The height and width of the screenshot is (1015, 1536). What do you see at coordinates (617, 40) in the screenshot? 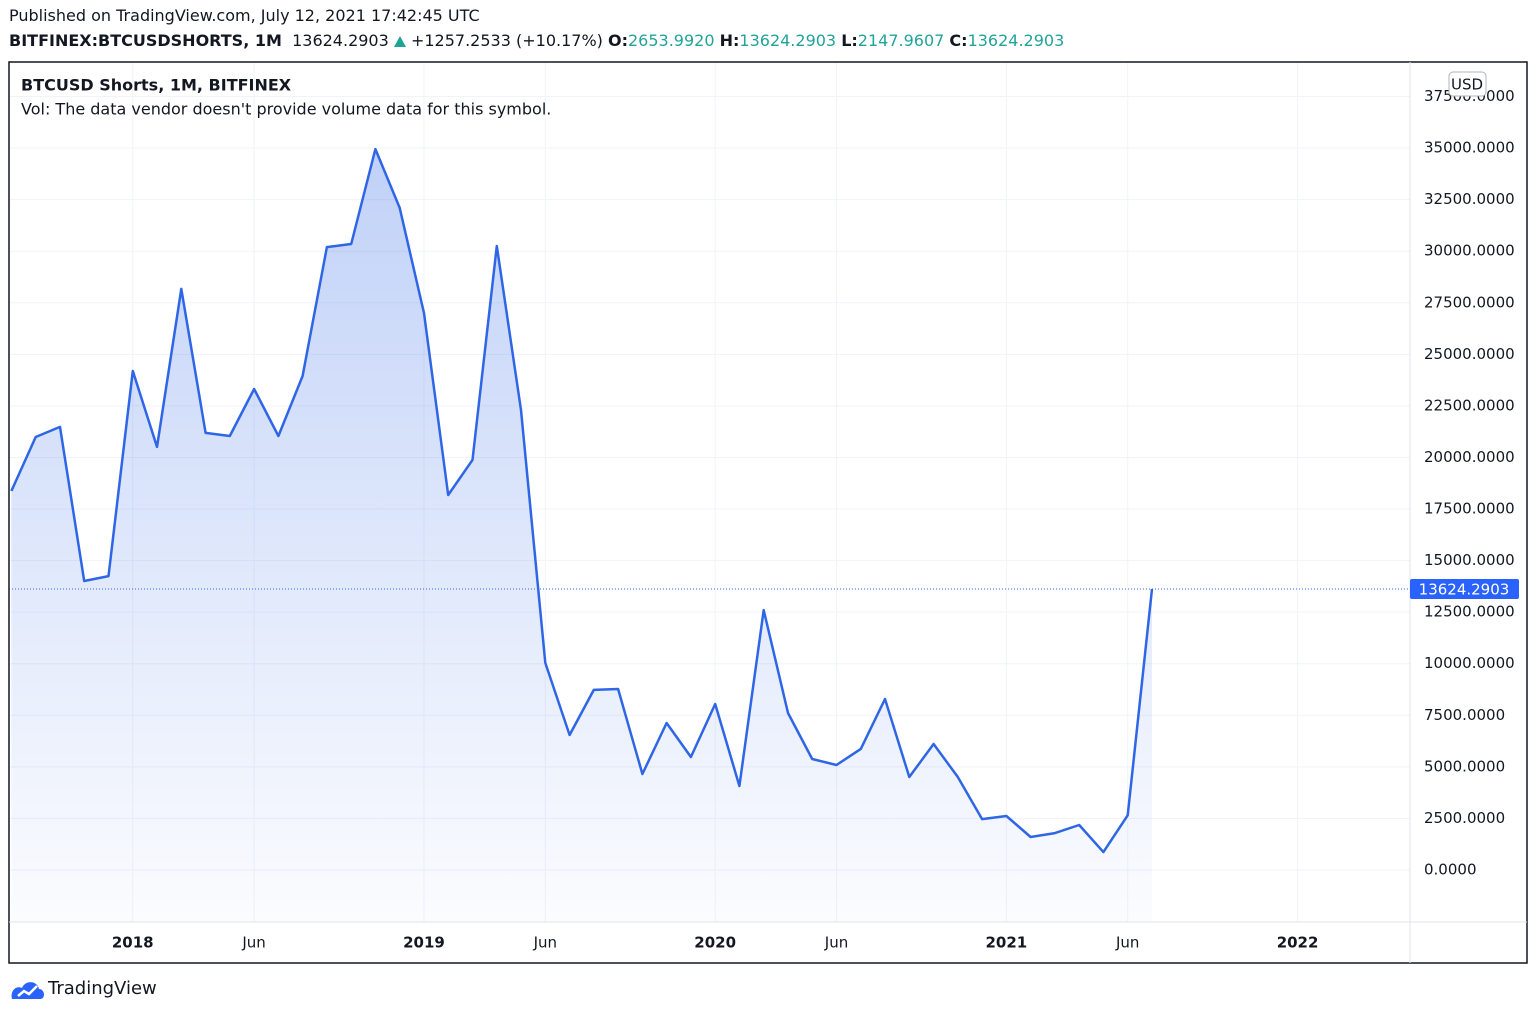
I see `open-label: O:` at bounding box center [617, 40].